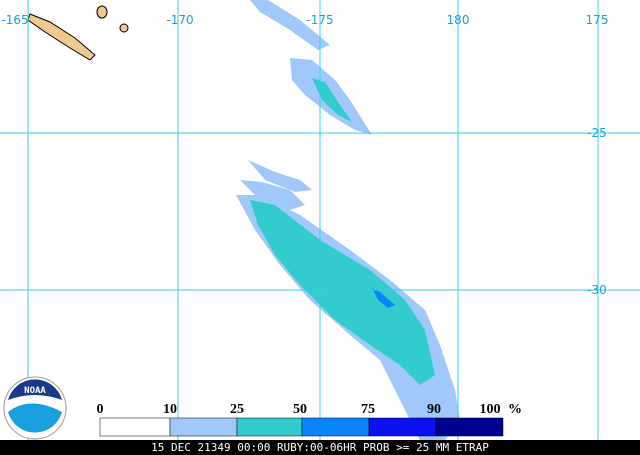 This screenshot has height=455, width=640. What do you see at coordinates (319, 20) in the screenshot?
I see `longitude-label: -175` at bounding box center [319, 20].